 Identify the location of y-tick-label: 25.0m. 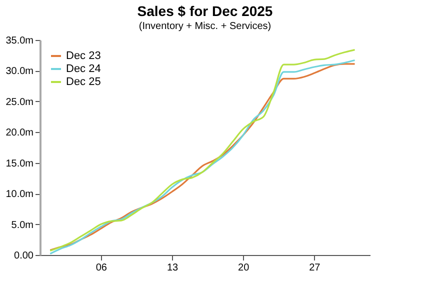
(20, 102).